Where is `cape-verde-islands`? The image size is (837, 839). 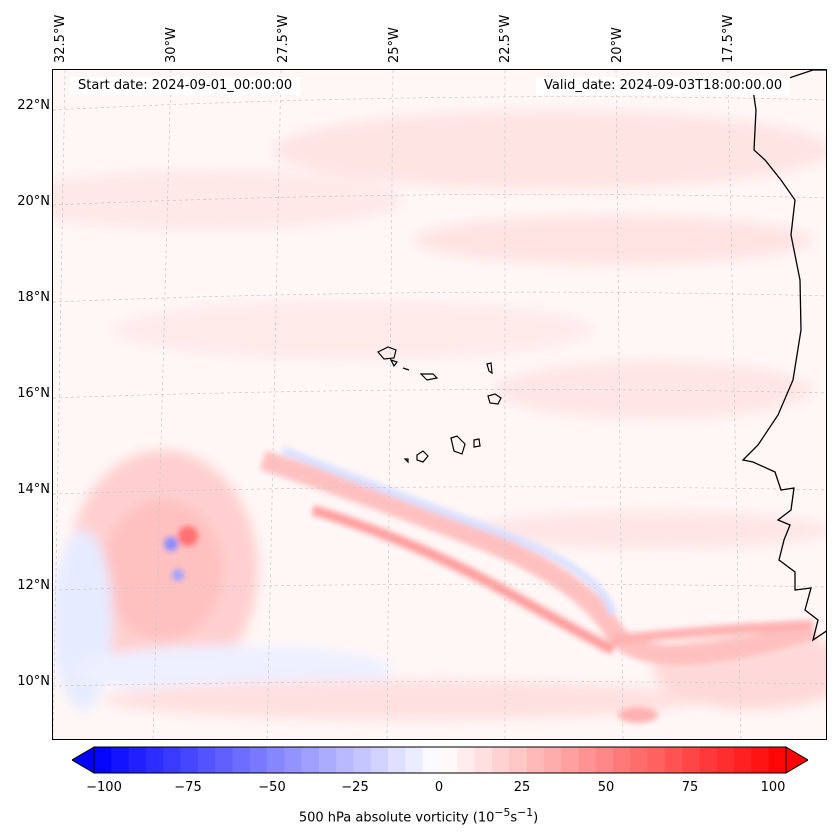
cape-verde-islands is located at coordinates (439, 405).